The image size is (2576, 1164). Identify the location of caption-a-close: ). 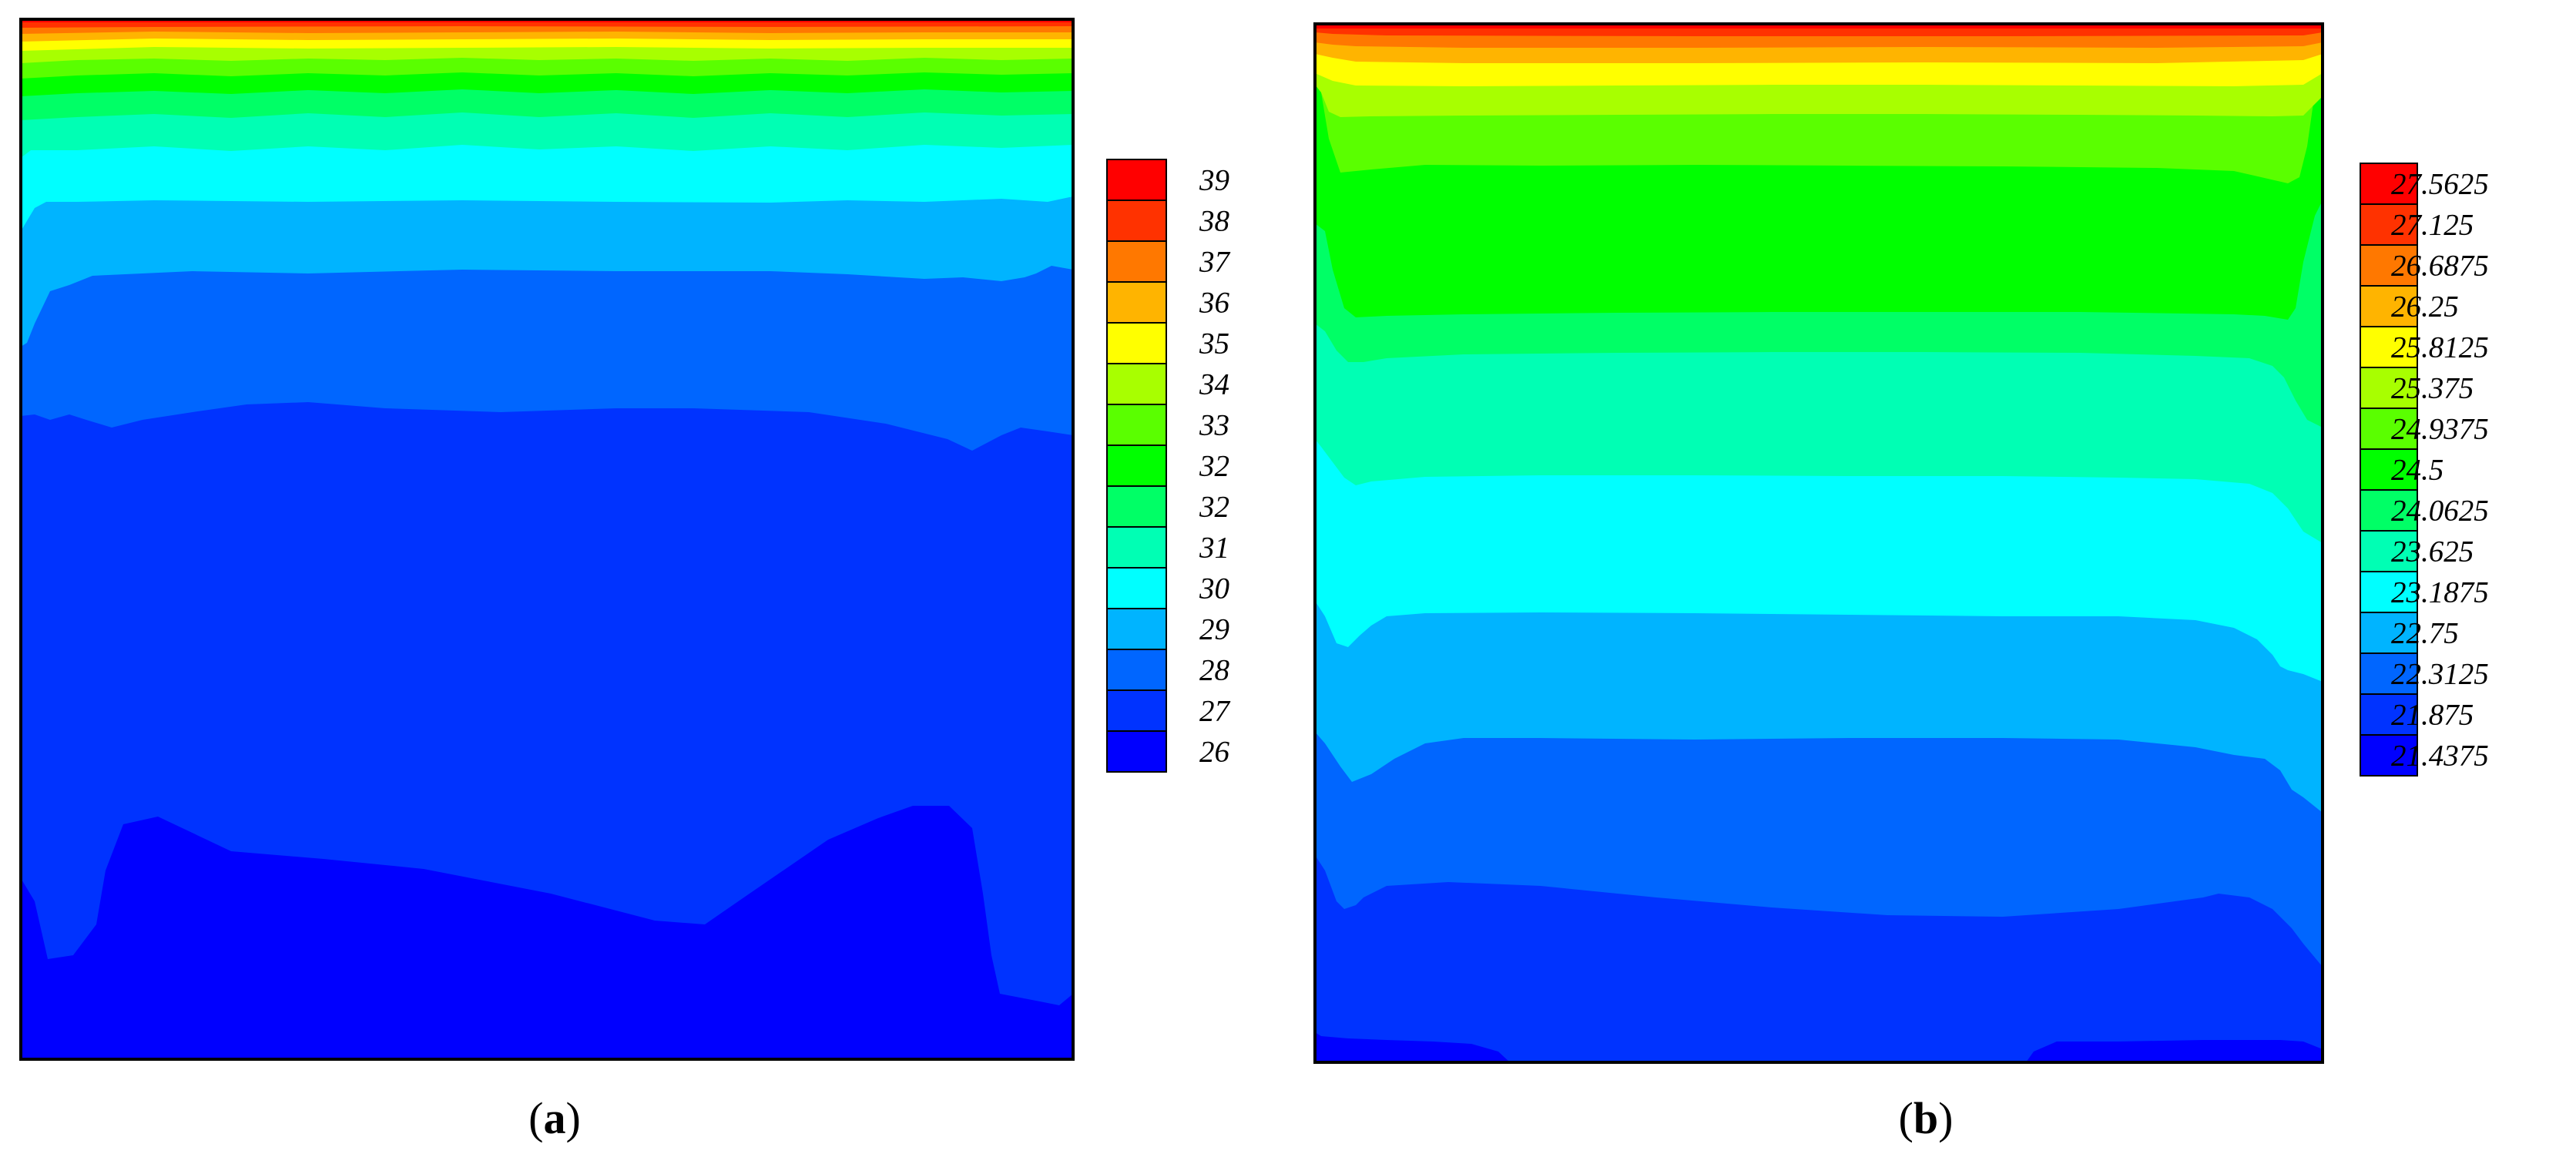
(573, 1118).